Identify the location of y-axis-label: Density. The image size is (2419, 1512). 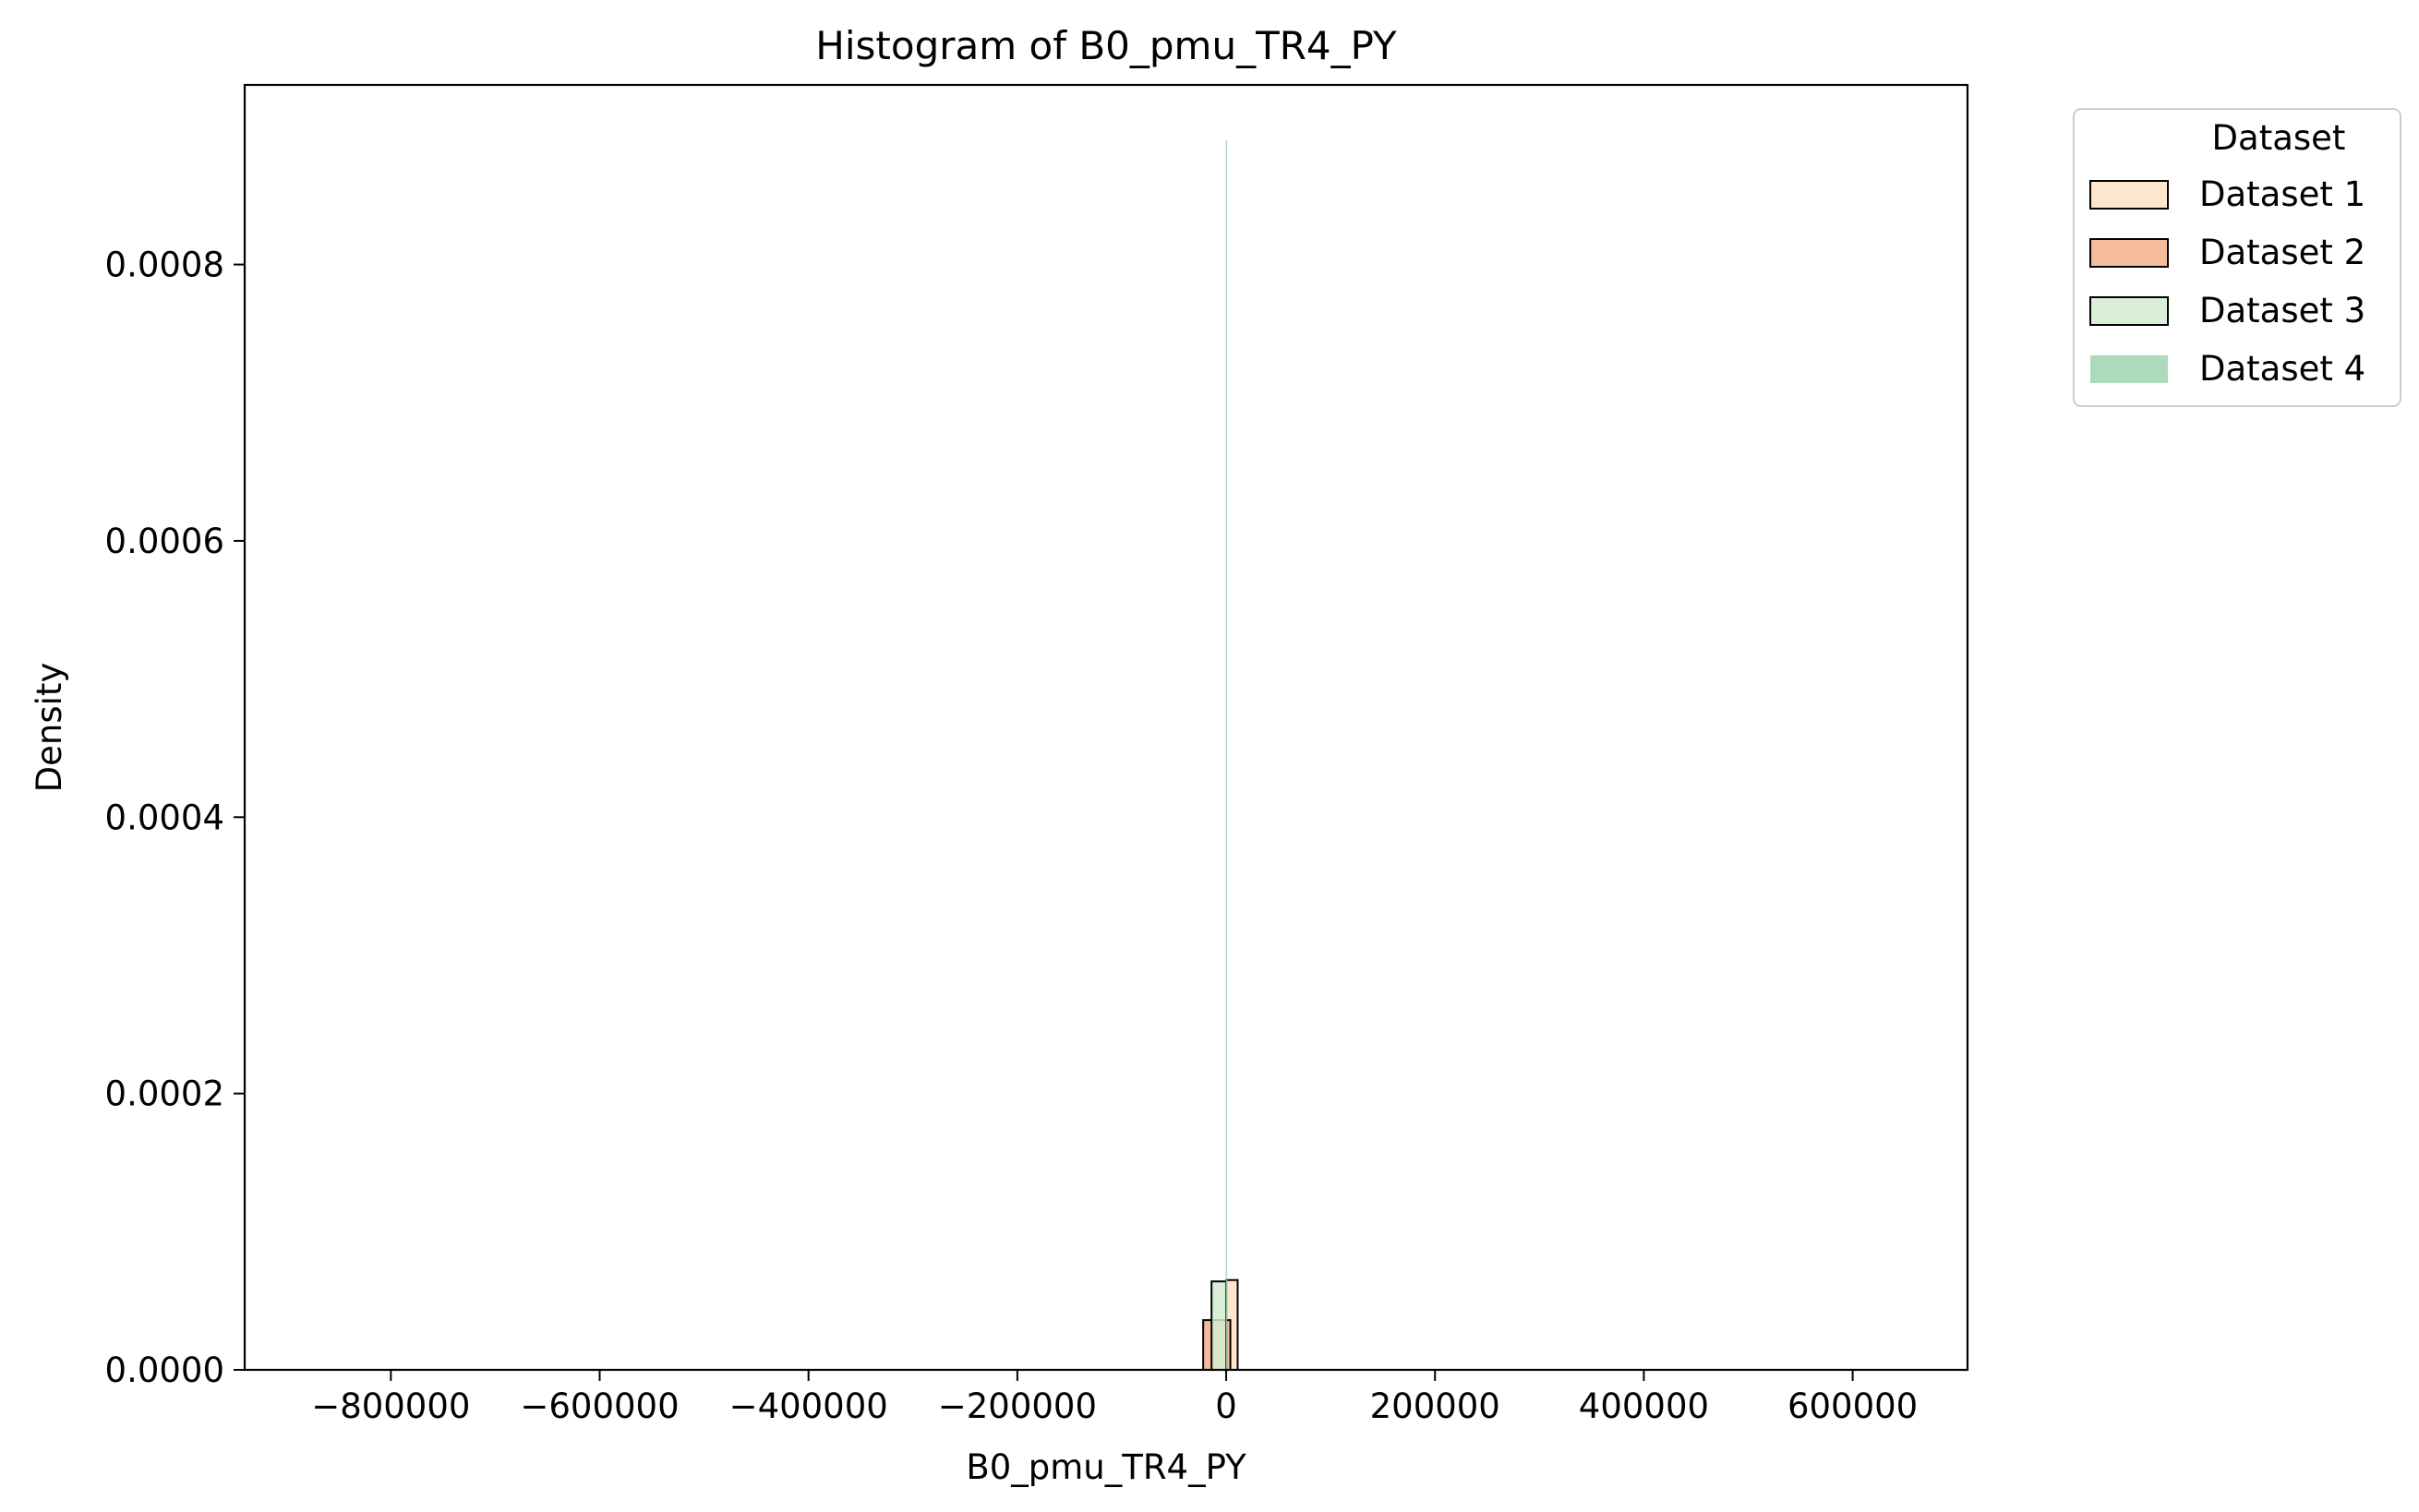
(49, 728).